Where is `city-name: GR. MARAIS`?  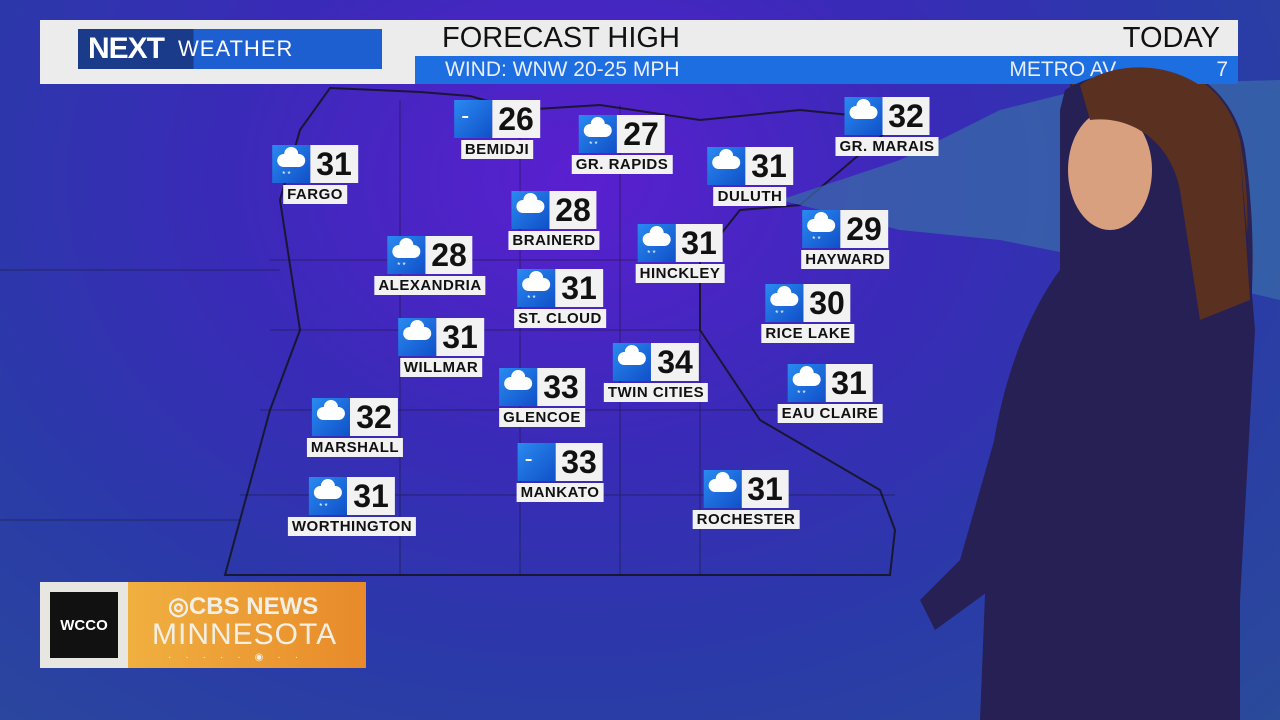
city-name: GR. MARAIS is located at coordinates (887, 146).